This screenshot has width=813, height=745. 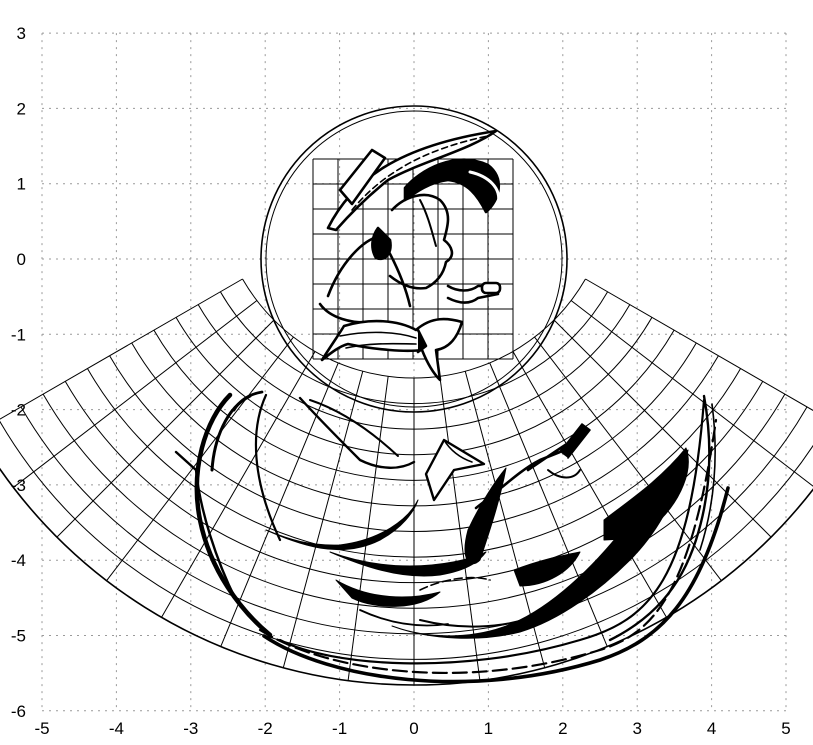 What do you see at coordinates (190, 728) in the screenshot?
I see `x-tick-label: -3` at bounding box center [190, 728].